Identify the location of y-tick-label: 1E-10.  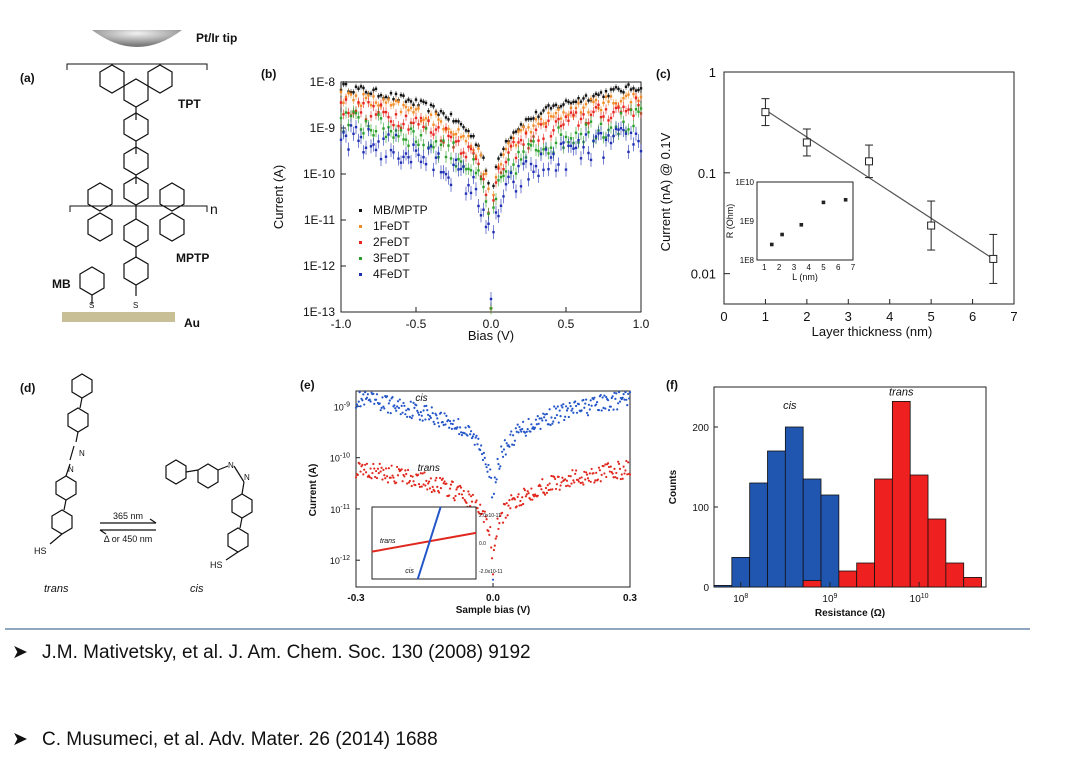
(319, 174).